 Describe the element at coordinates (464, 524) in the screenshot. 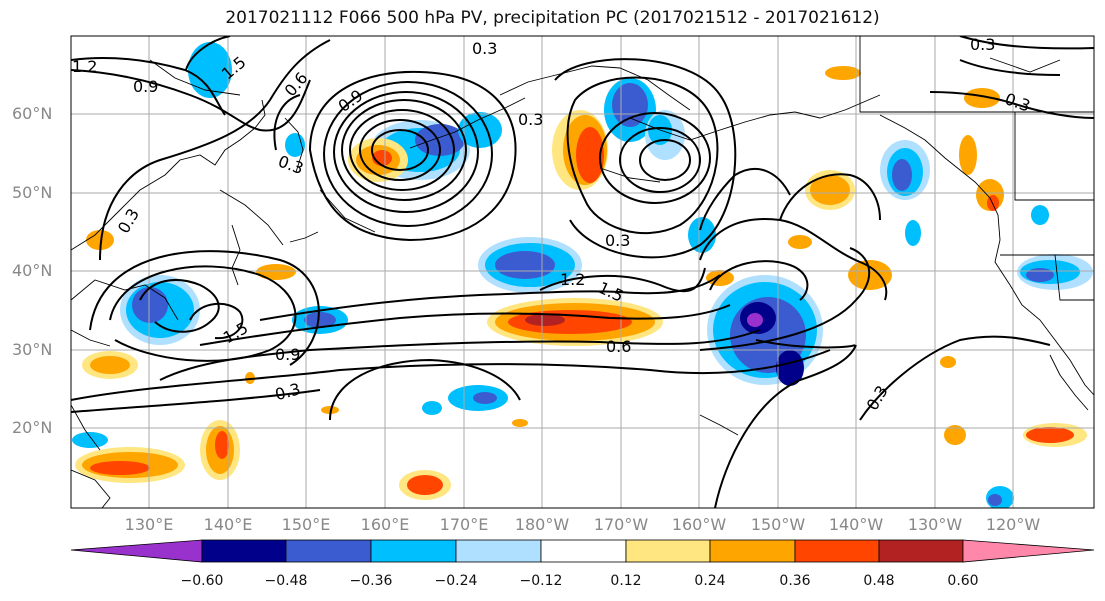

I see `lon-label: 170°E` at that location.